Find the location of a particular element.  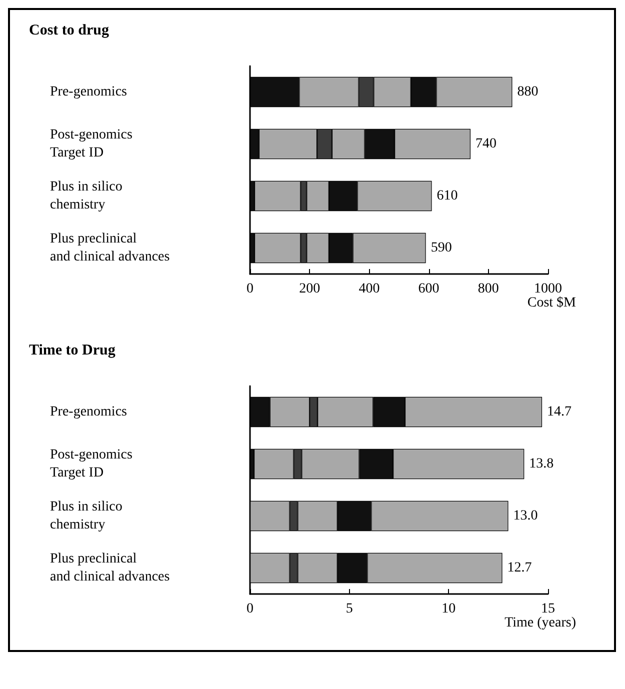

total-label: 12.7 is located at coordinates (519, 568).